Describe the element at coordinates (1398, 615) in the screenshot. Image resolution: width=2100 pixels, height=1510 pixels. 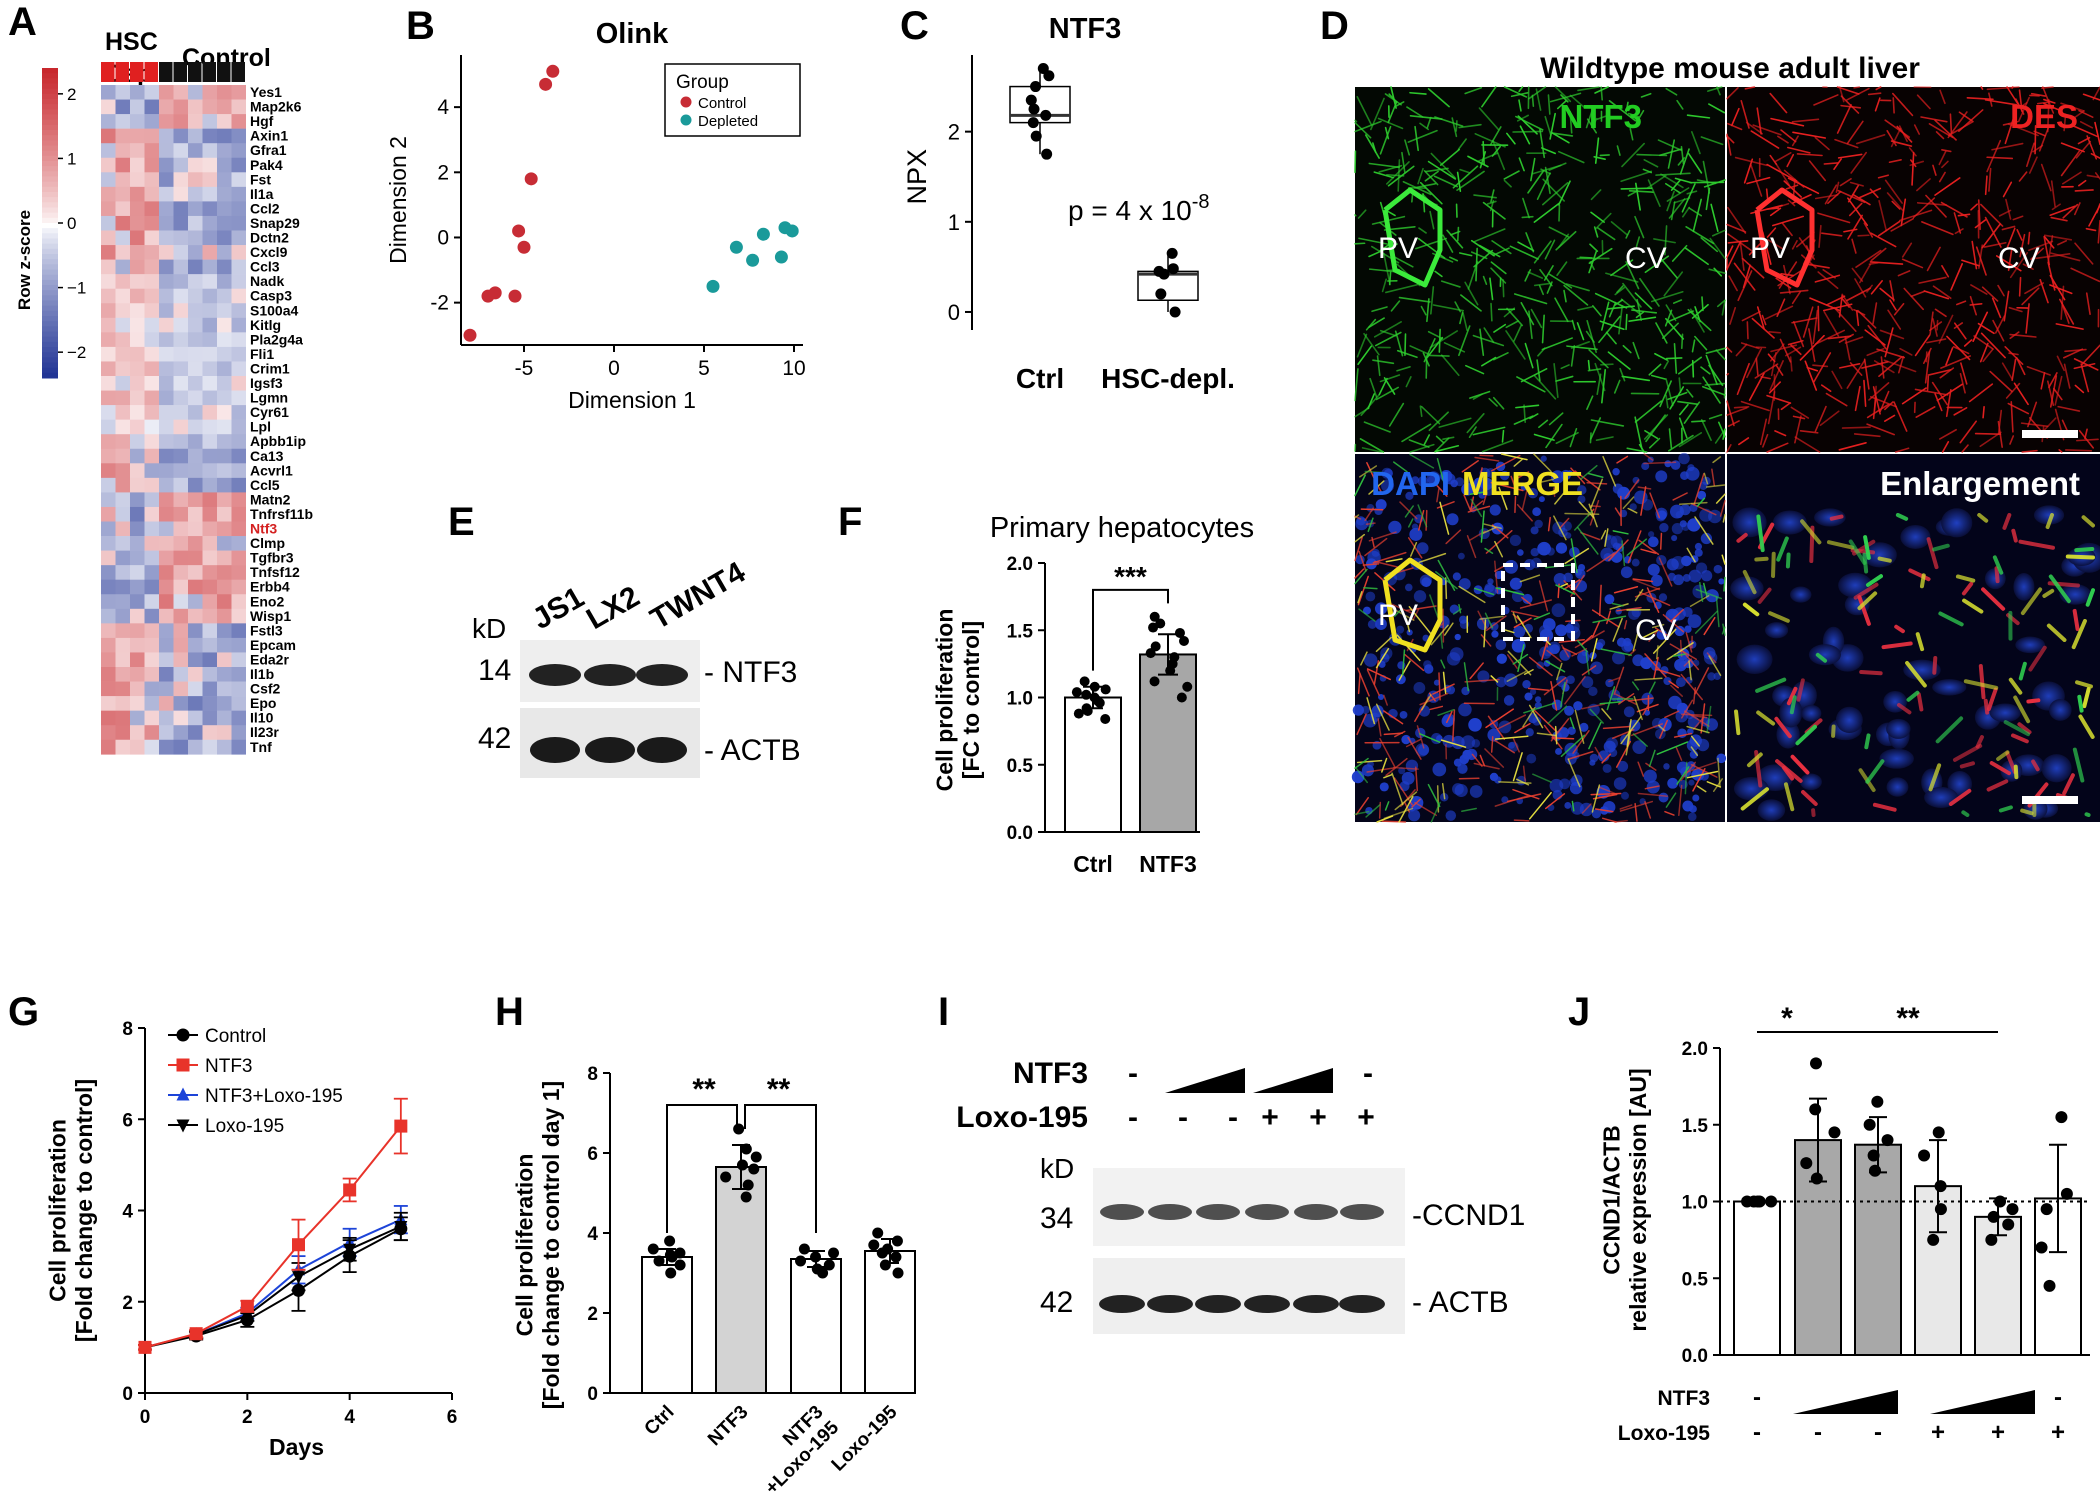
I see `pv-label-merge: PV` at that location.